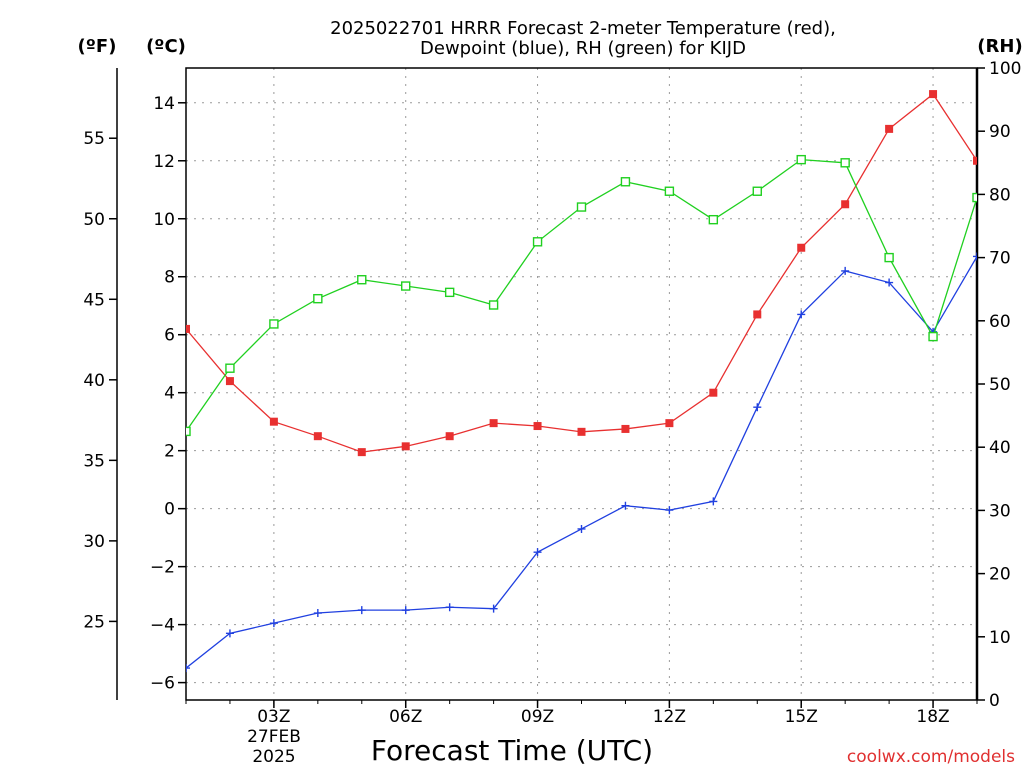  Describe the element at coordinates (94, 622) in the screenshot. I see `fahrenheit-tick-label: 25` at that location.